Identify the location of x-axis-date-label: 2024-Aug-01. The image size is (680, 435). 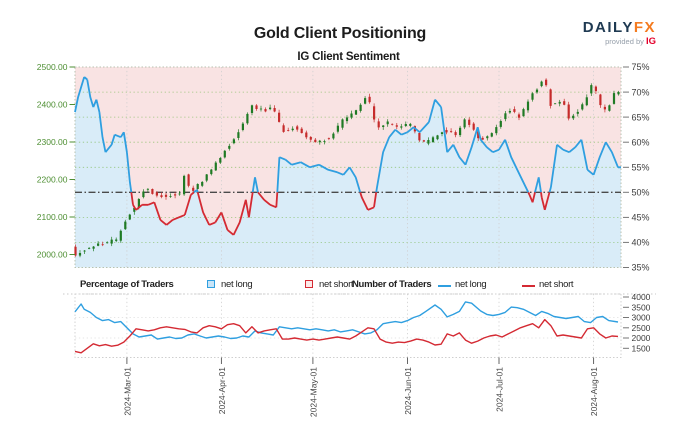
(594, 391).